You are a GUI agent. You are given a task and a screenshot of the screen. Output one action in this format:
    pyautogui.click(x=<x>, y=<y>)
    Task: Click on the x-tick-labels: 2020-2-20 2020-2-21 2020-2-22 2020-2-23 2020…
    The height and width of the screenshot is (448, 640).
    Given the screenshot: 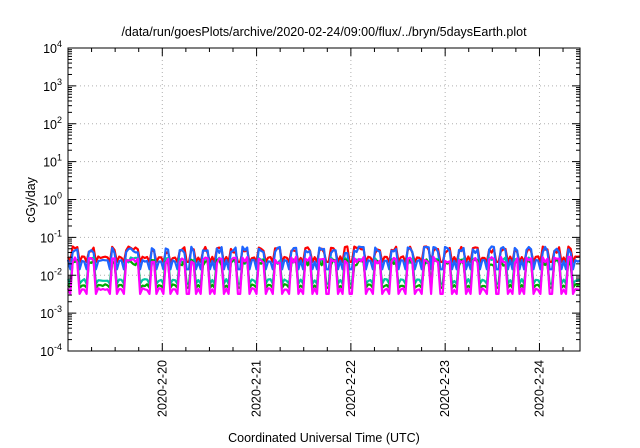 What is the action you would take?
    pyautogui.click(x=350, y=388)
    